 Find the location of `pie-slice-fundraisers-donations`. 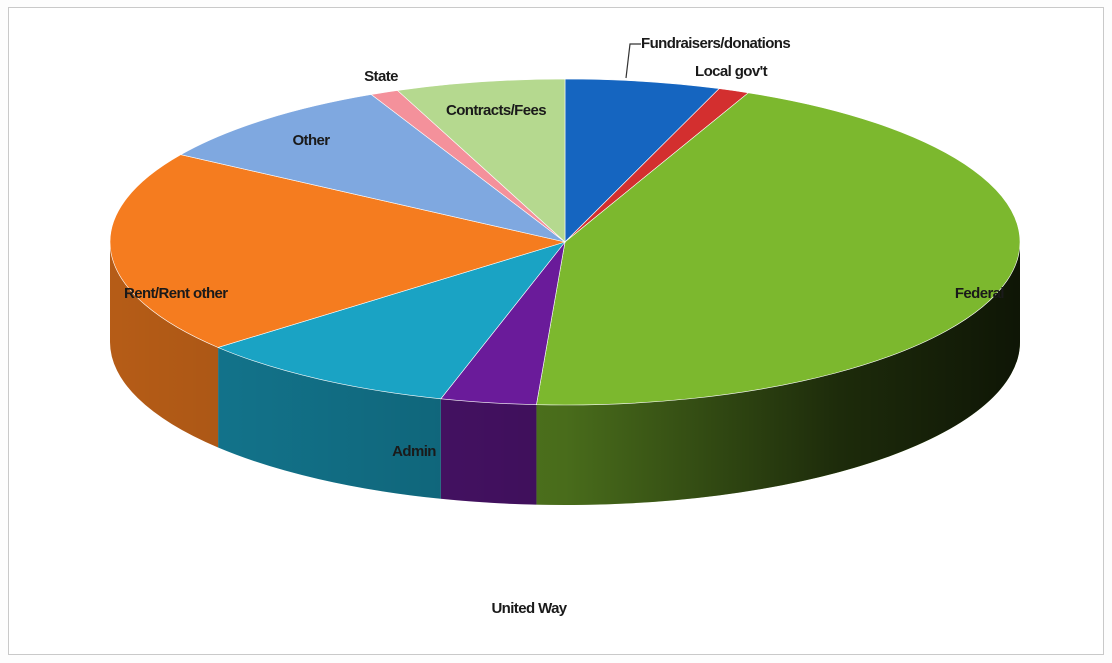

pie-slice-fundraisers-donations is located at coordinates (642, 160).